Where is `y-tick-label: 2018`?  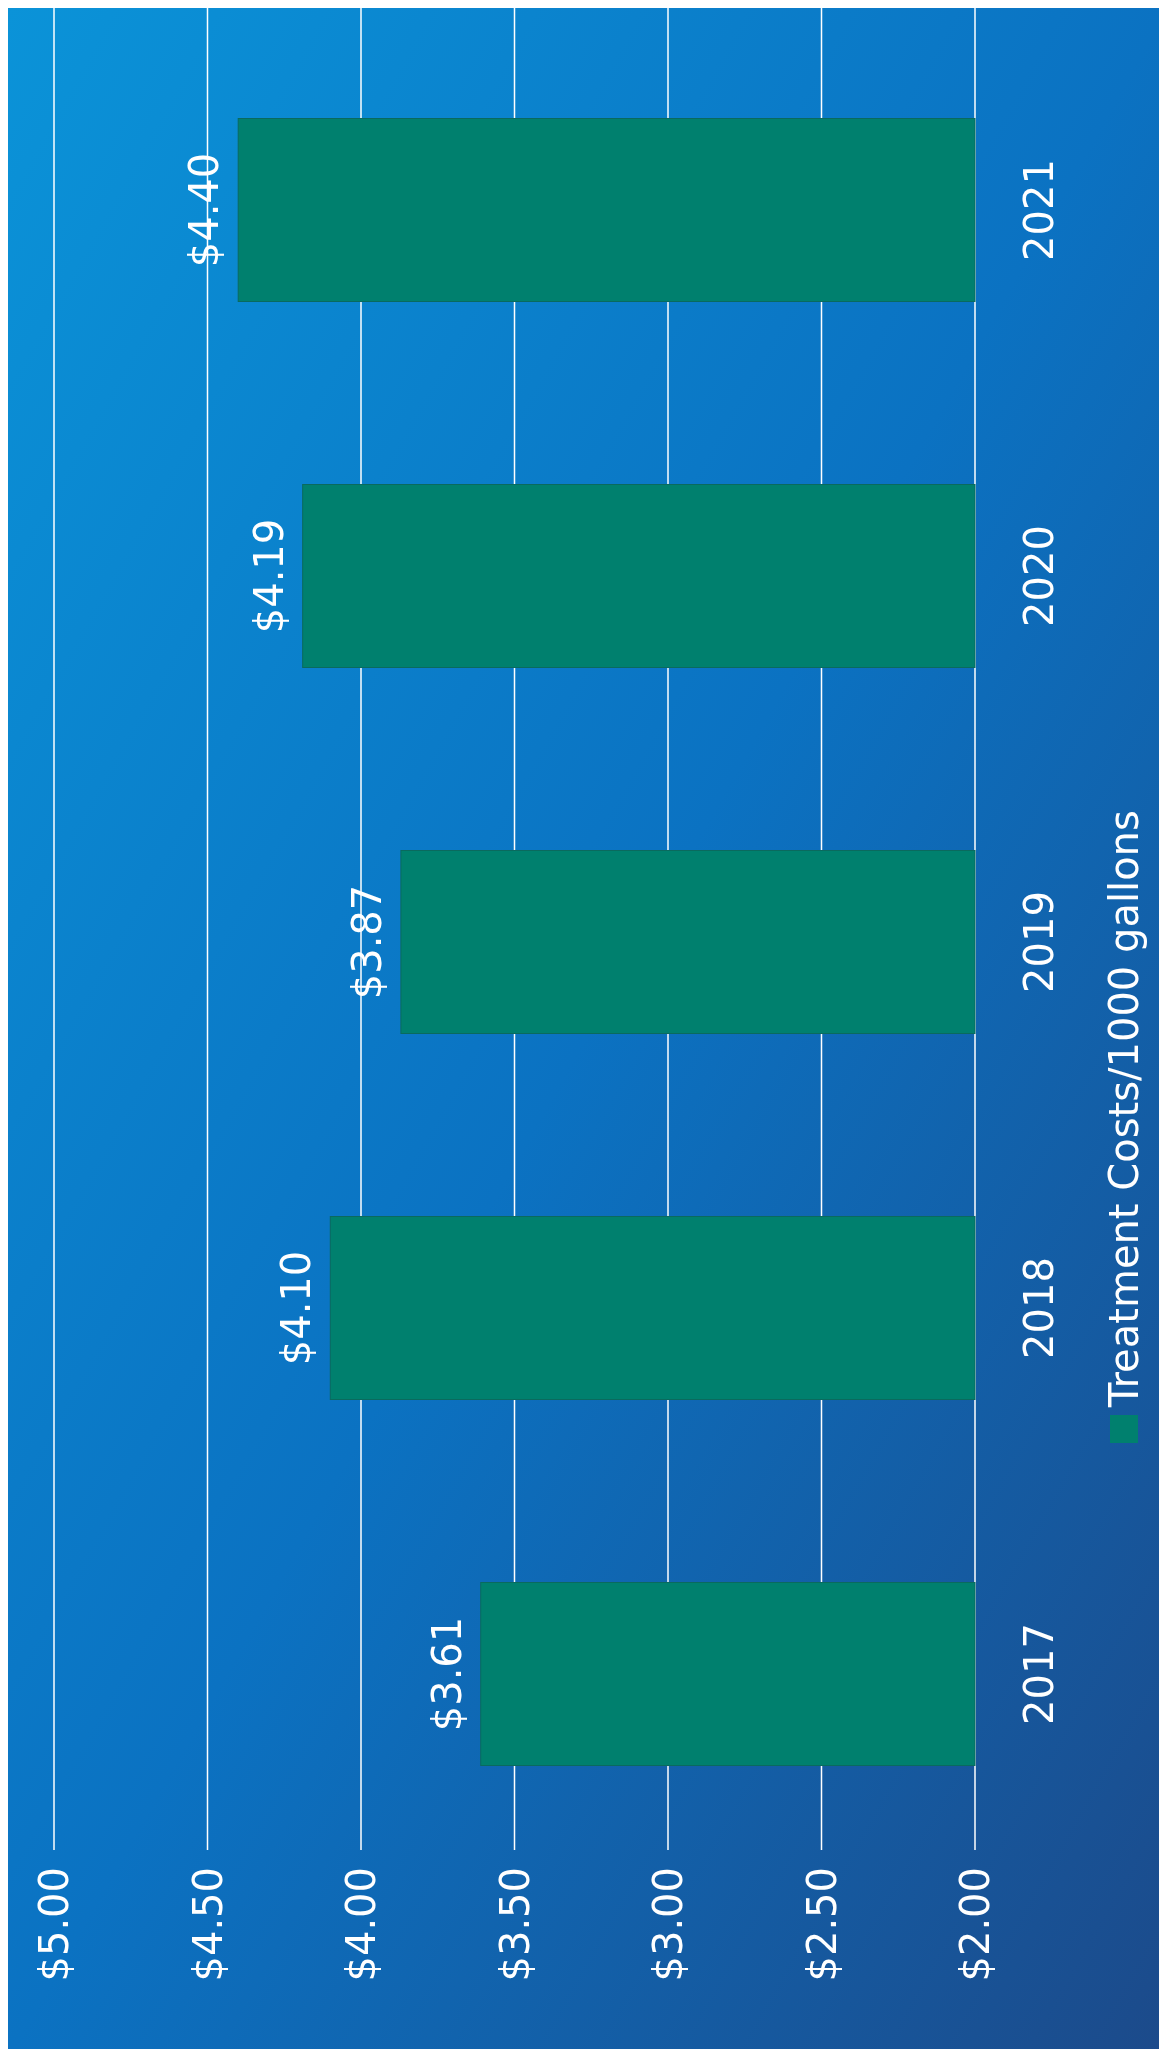 y-tick-label: 2018 is located at coordinates (1039, 1308).